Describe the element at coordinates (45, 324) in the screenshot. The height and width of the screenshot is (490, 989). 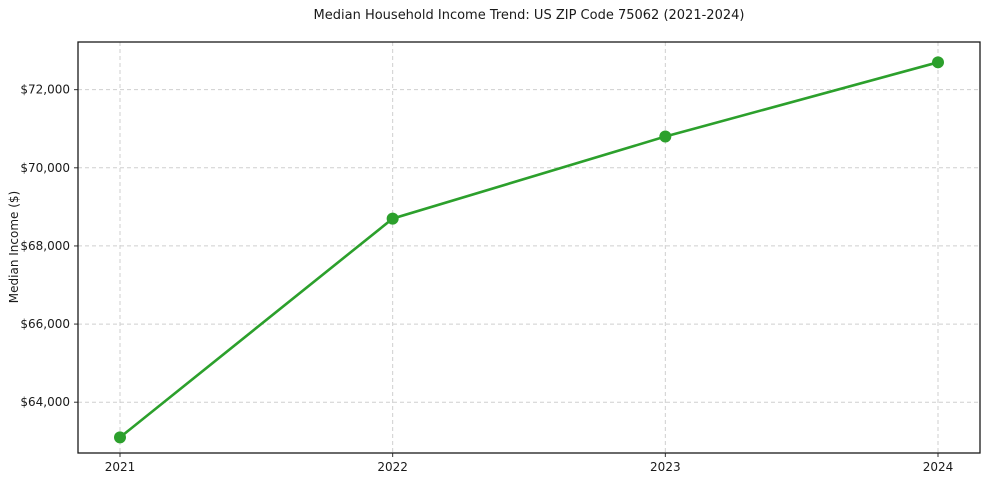
I see `y-tick-label: $66,000` at that location.